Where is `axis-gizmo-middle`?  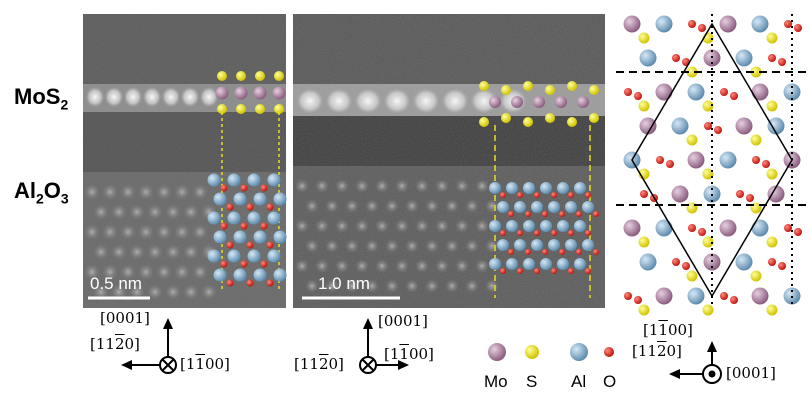 axis-gizmo-middle is located at coordinates (384, 346).